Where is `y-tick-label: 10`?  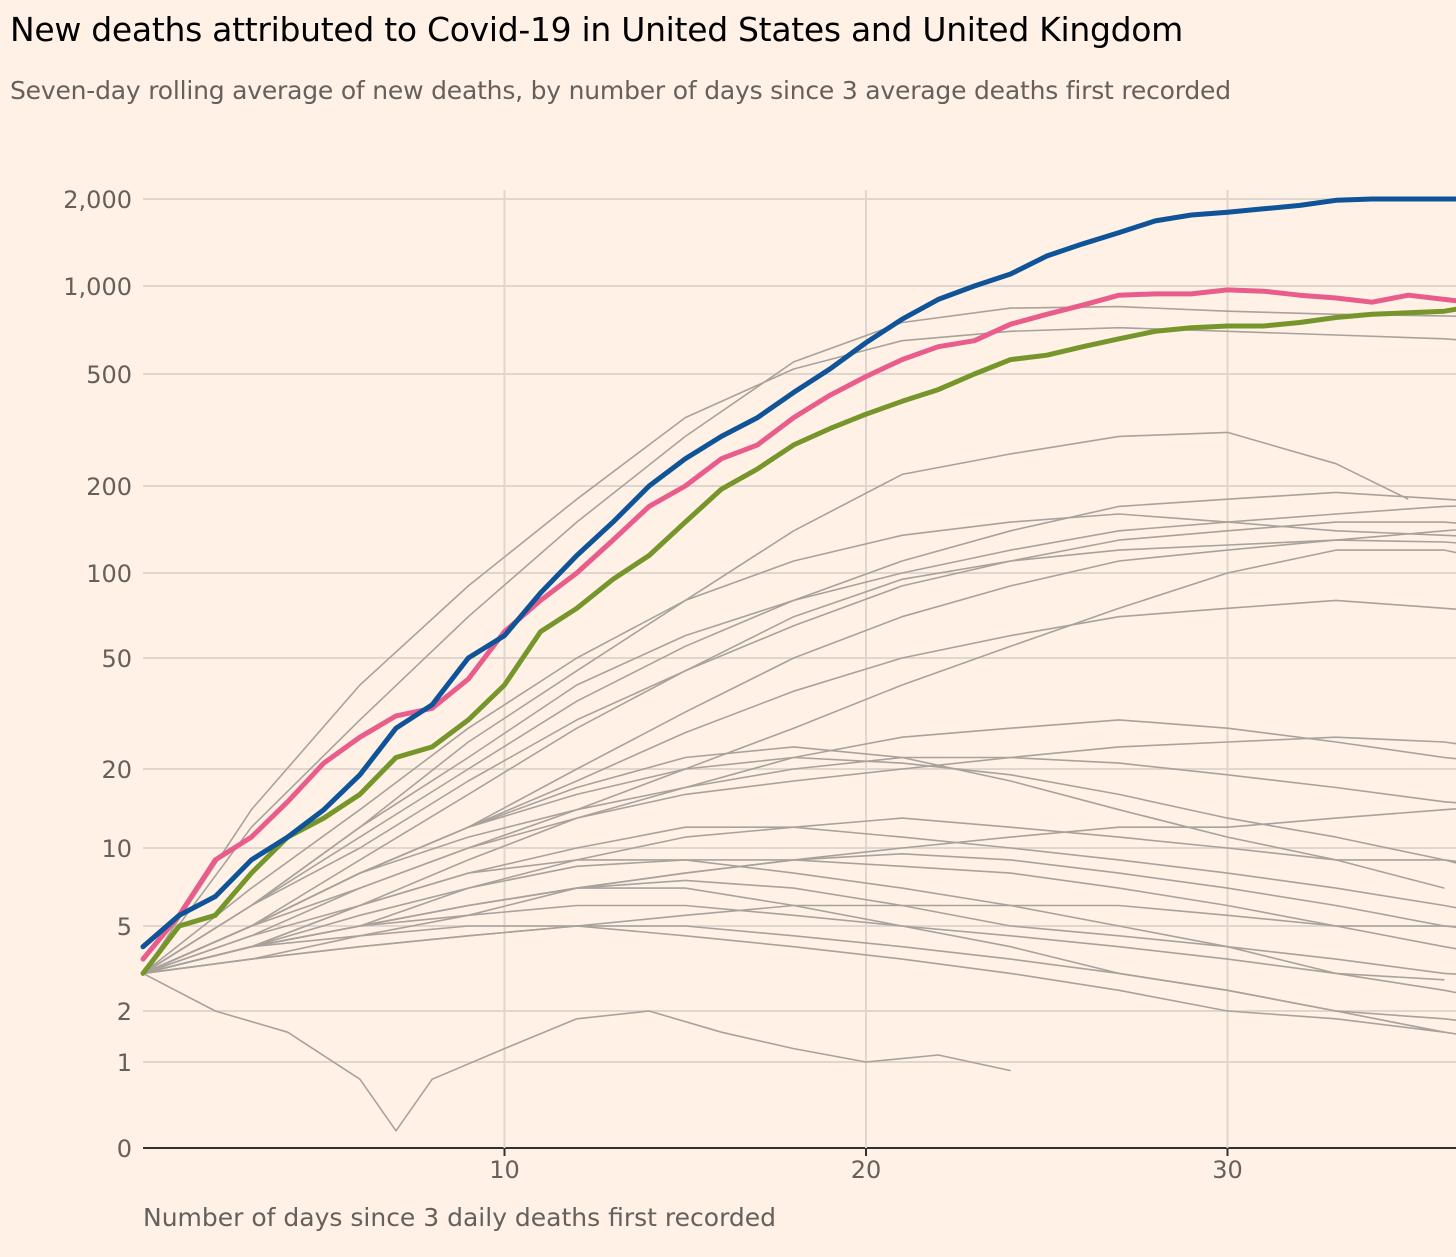
y-tick-label: 10 is located at coordinates (116, 849).